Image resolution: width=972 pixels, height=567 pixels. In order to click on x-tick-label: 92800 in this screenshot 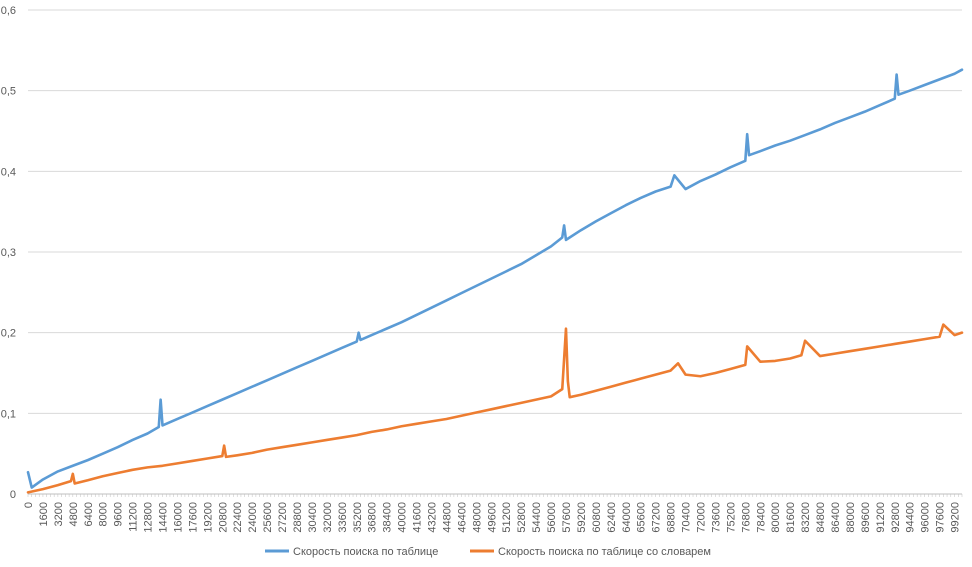, I will do `click(896, 517)`.